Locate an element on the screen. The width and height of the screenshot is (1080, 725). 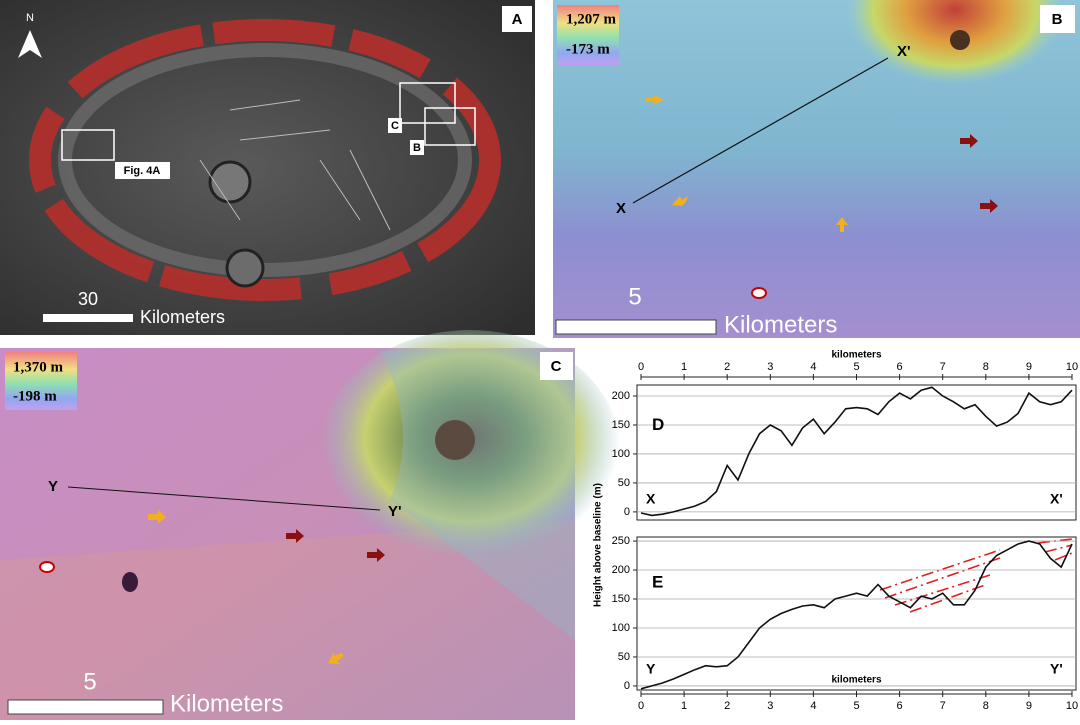
panel-label: C is located at coordinates (556, 366).